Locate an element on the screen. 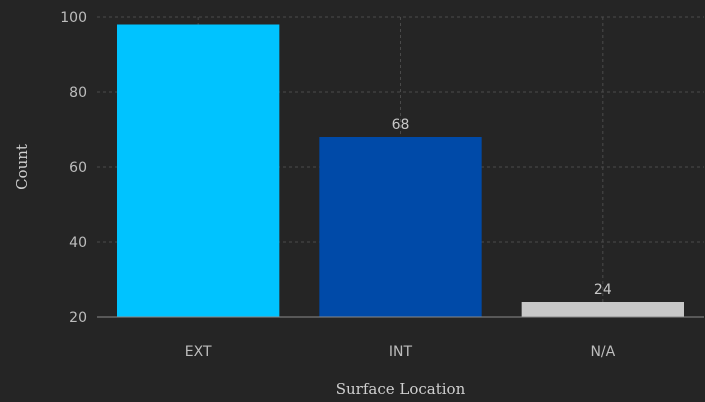 The height and width of the screenshot is (402, 705). y-axis-ticks: 20 40 60 80 100 is located at coordinates (73, 168).